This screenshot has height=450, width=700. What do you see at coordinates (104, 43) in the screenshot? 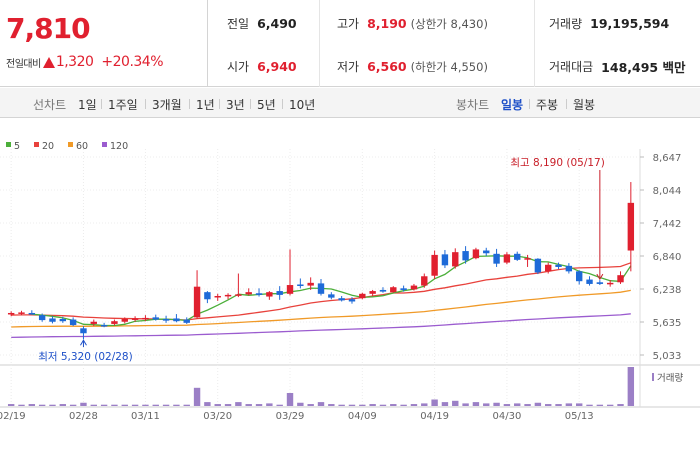
I see `price-box: 7,810 전일대비 1,320 +20.34%` at bounding box center [104, 43].